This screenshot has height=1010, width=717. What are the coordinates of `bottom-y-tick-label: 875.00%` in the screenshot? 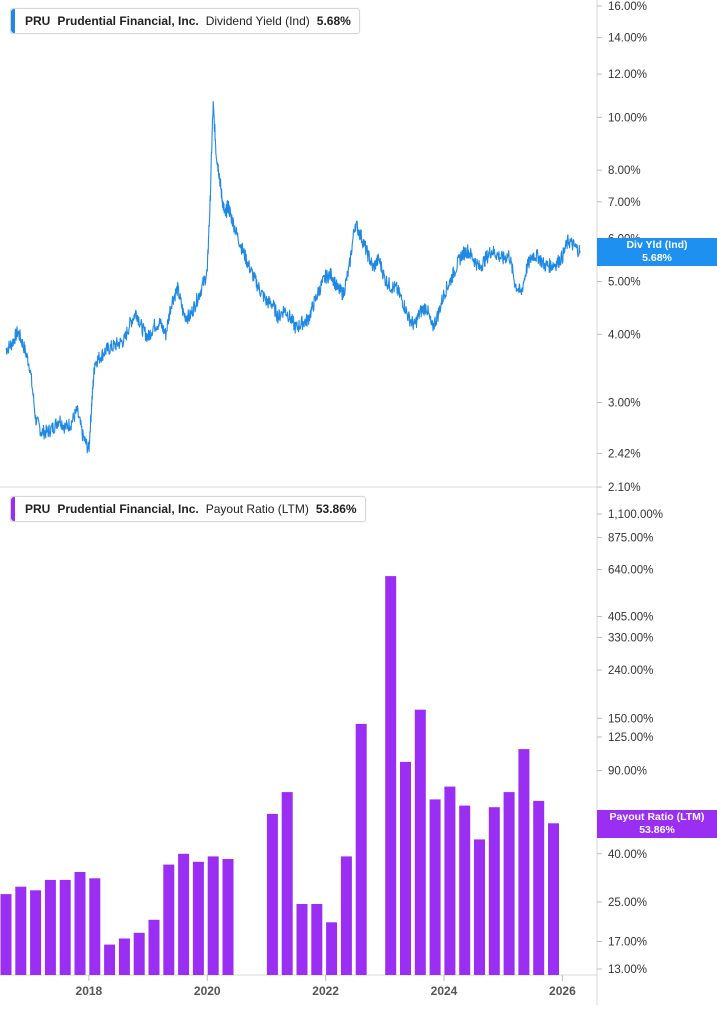 It's located at (630, 538).